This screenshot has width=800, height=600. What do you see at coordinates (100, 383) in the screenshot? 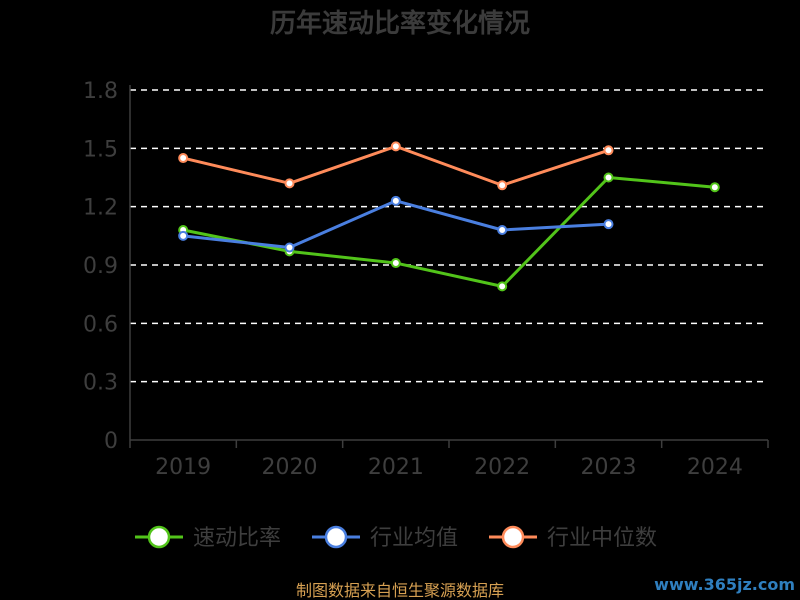
I see `y-tick-label: 0.3` at bounding box center [100, 383].